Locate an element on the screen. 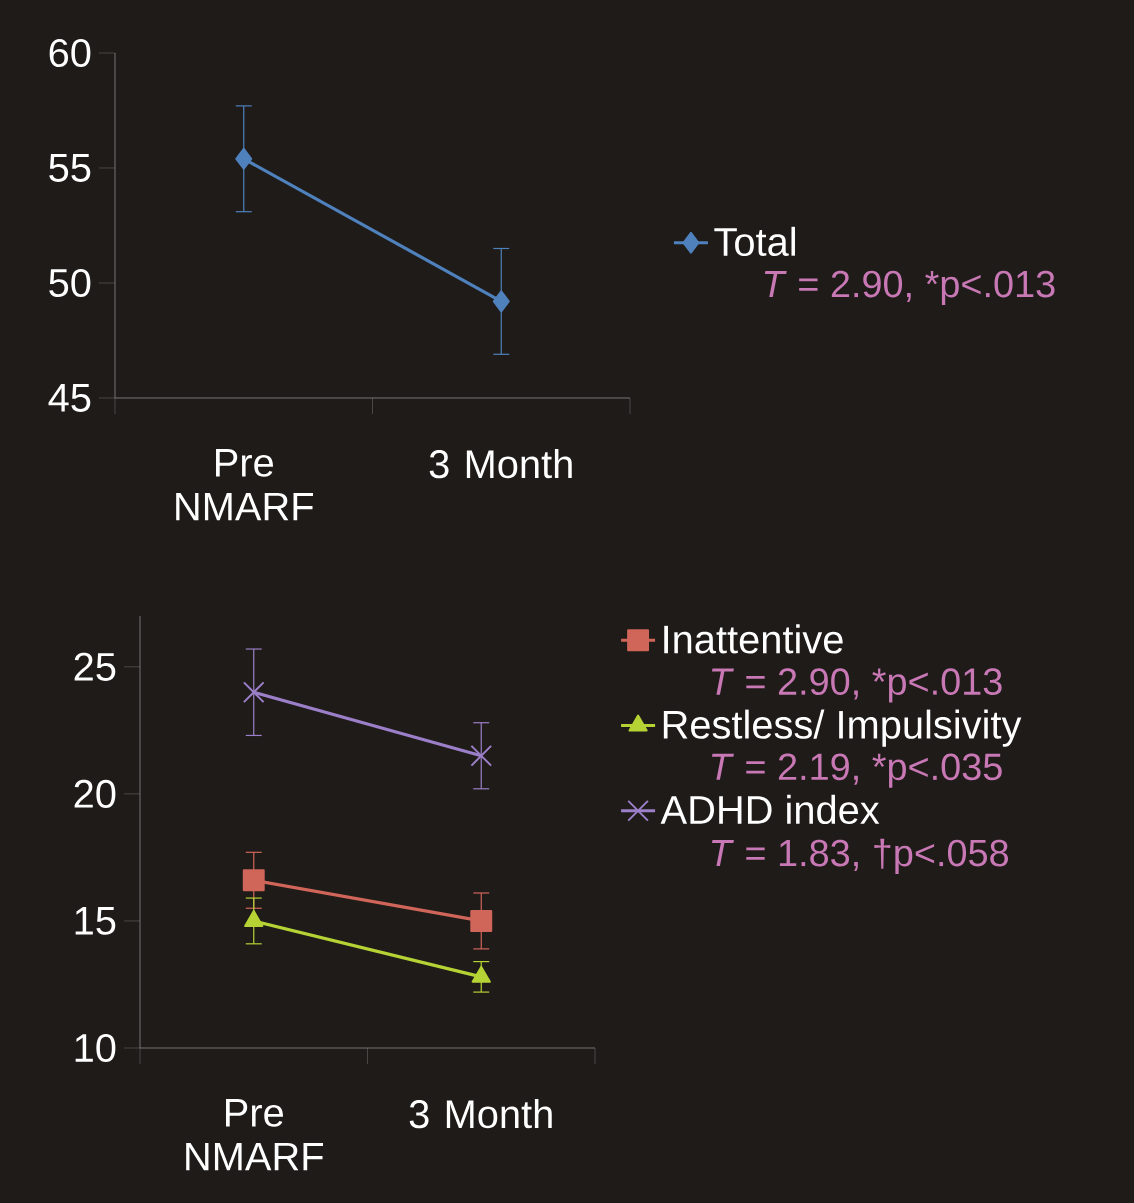  y-tick-label: 10 is located at coordinates (95, 1048).